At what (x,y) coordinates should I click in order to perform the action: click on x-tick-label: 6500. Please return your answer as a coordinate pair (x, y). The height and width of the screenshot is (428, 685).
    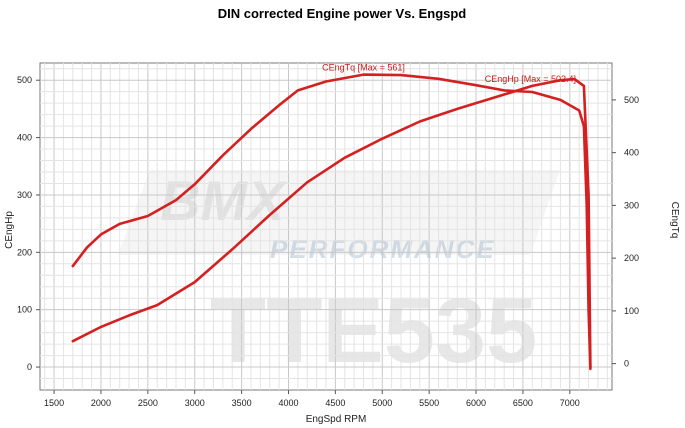
    Looking at the image, I should click on (523, 403).